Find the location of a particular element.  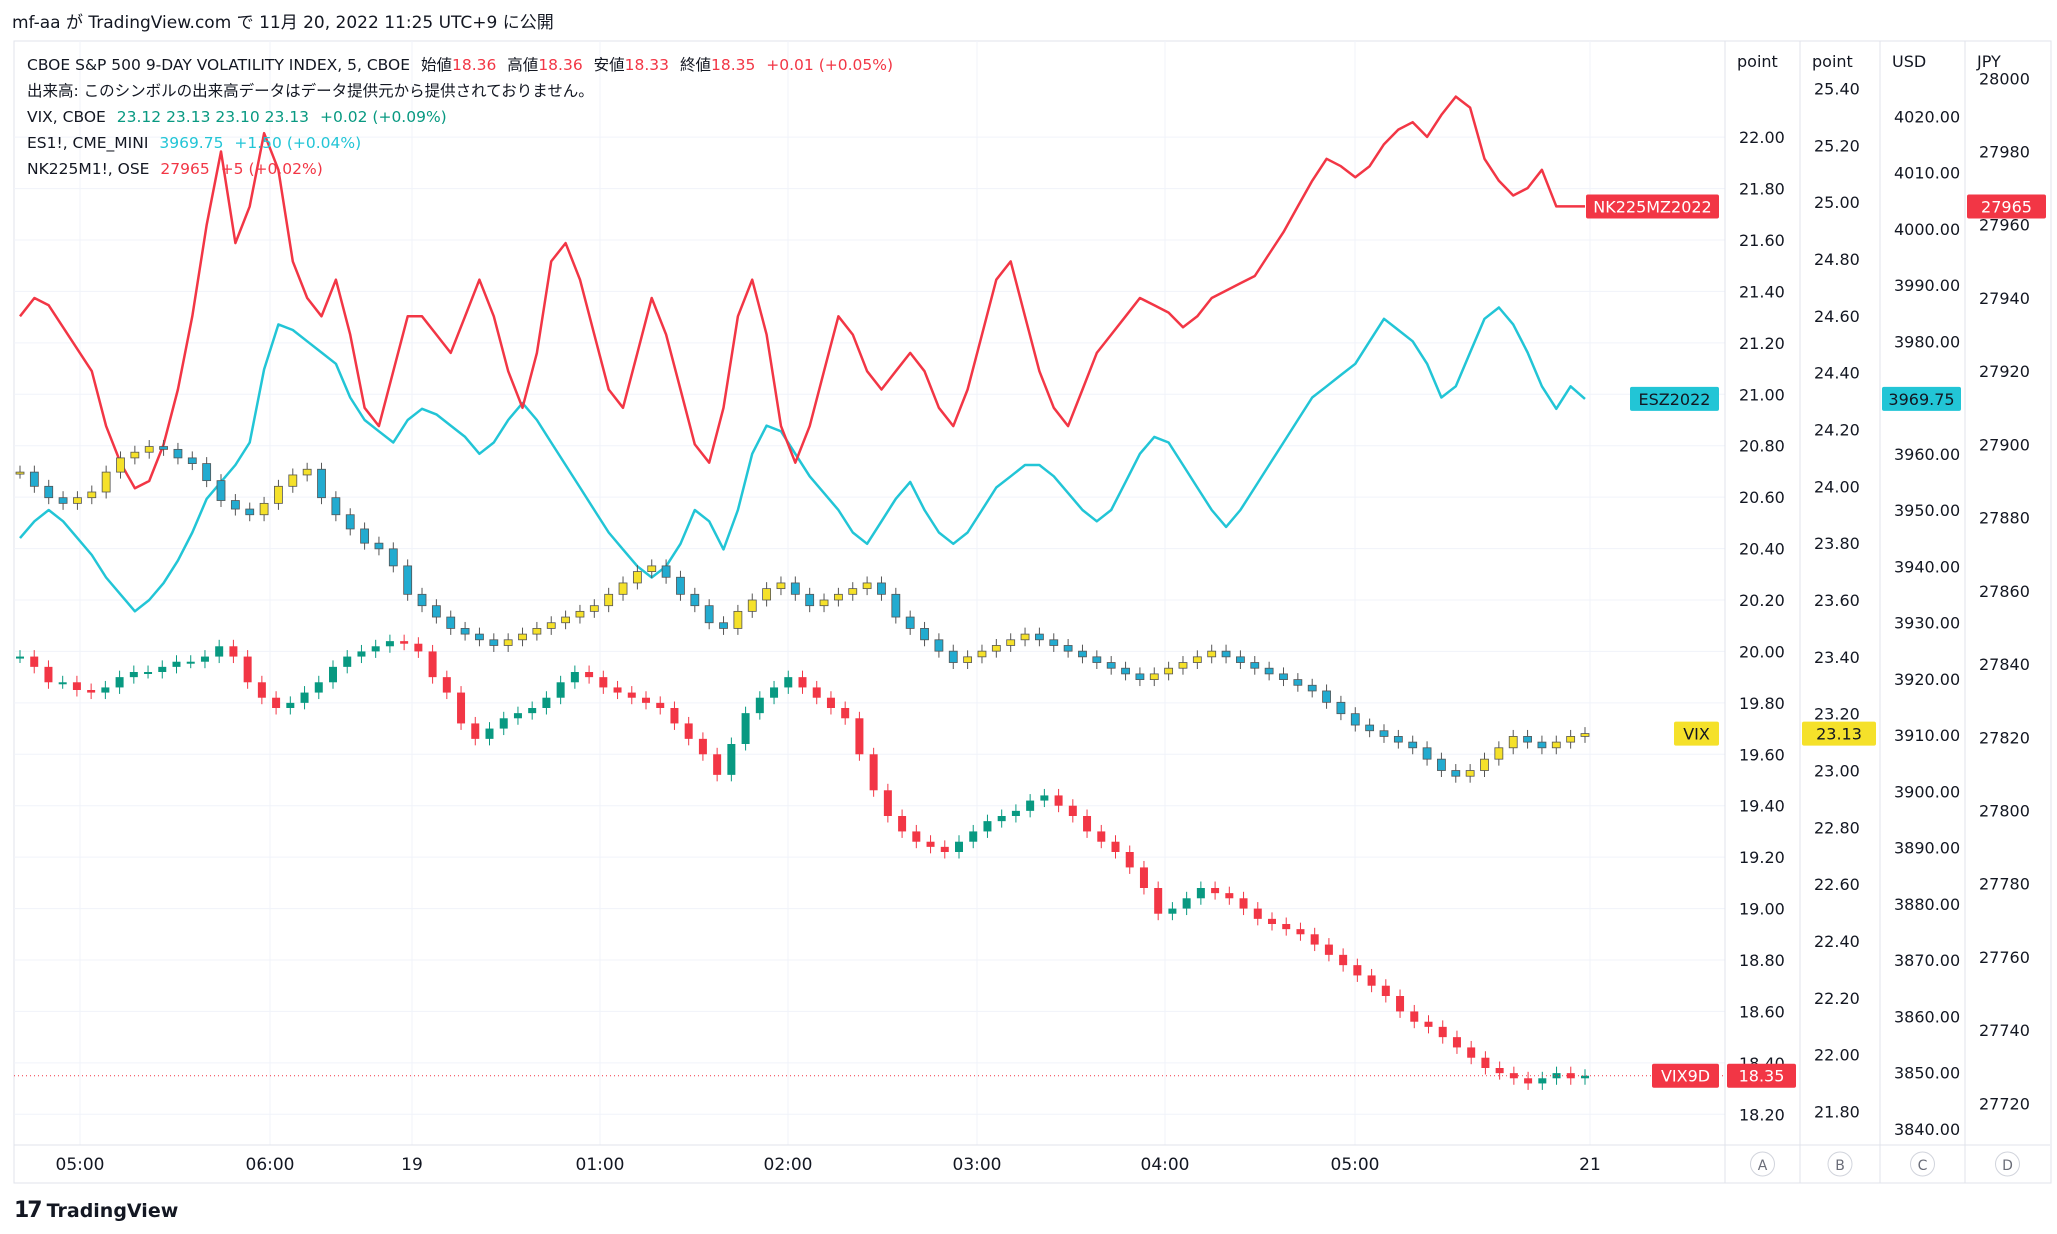

x-tick-label: 19 is located at coordinates (412, 1165).